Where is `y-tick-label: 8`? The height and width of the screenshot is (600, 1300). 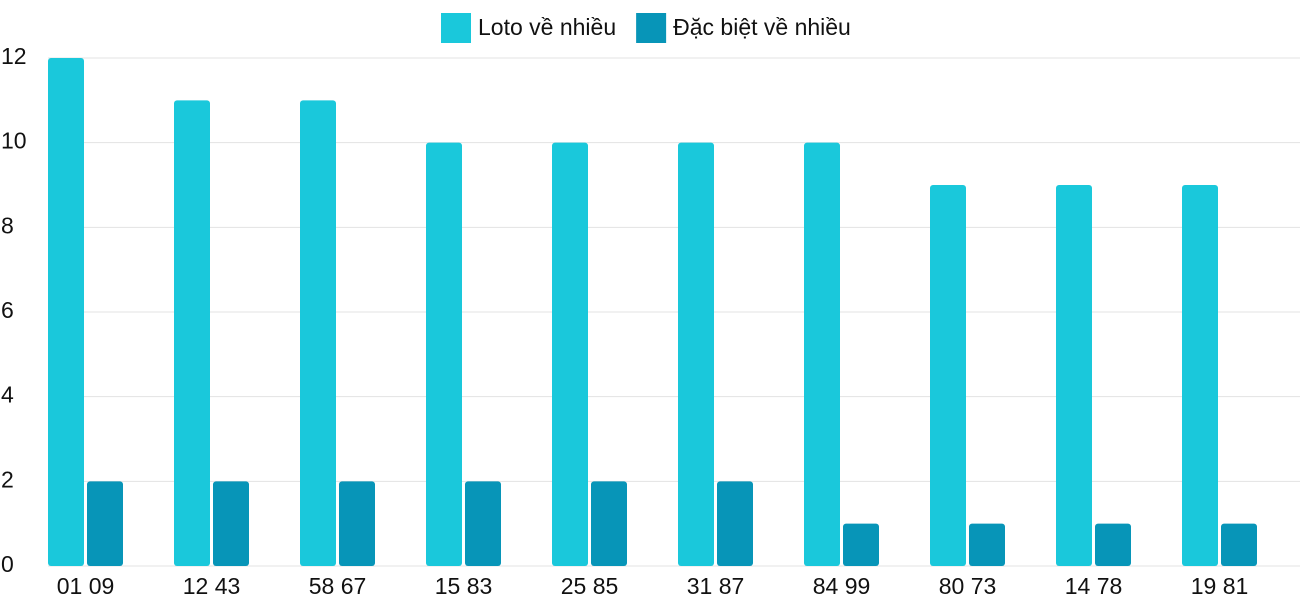 y-tick-label: 8 is located at coordinates (7, 225).